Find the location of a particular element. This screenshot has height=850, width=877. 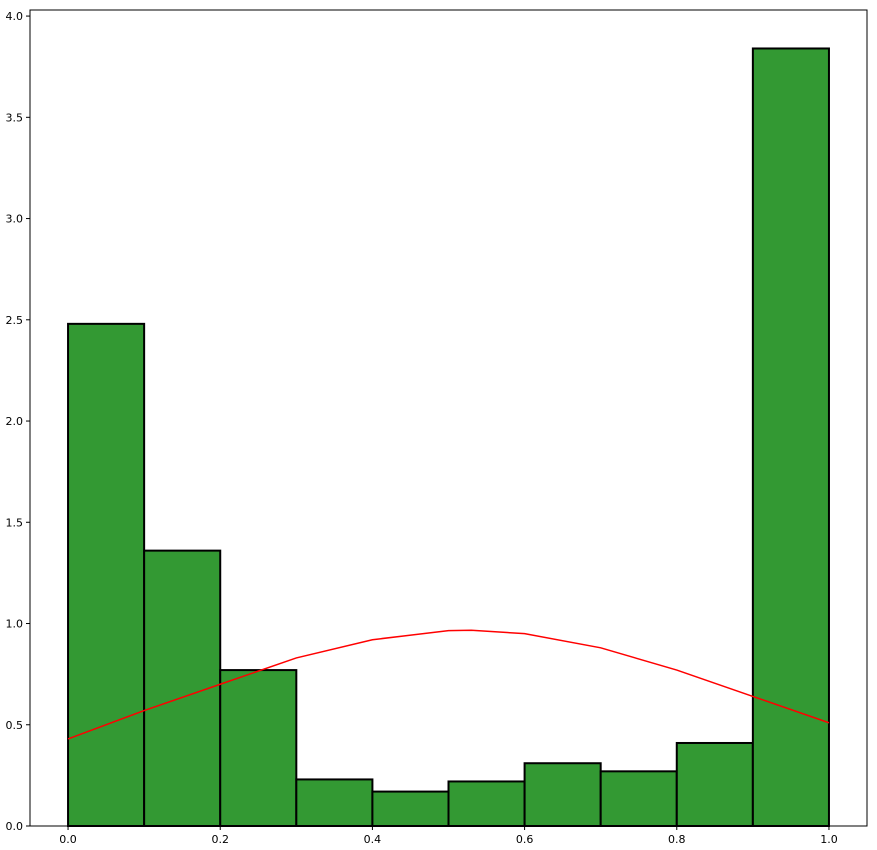

density-curve is located at coordinates (448, 684).